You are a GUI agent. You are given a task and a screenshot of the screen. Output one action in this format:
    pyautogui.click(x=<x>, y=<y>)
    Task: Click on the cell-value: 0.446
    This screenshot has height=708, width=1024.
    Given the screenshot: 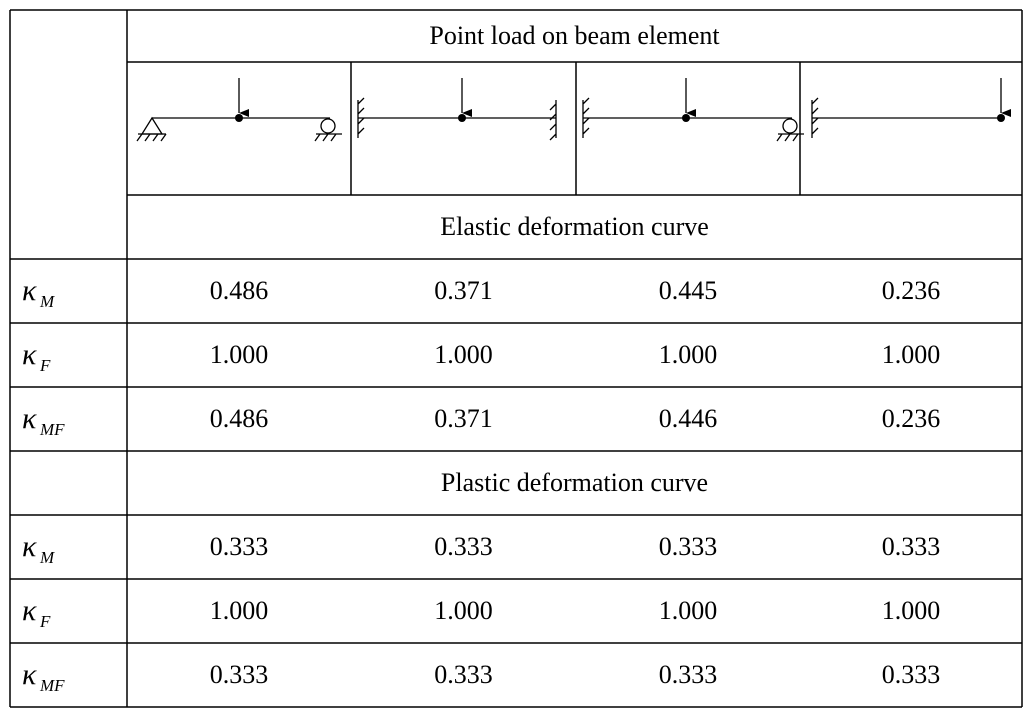 What is the action you would take?
    pyautogui.click(x=688, y=418)
    